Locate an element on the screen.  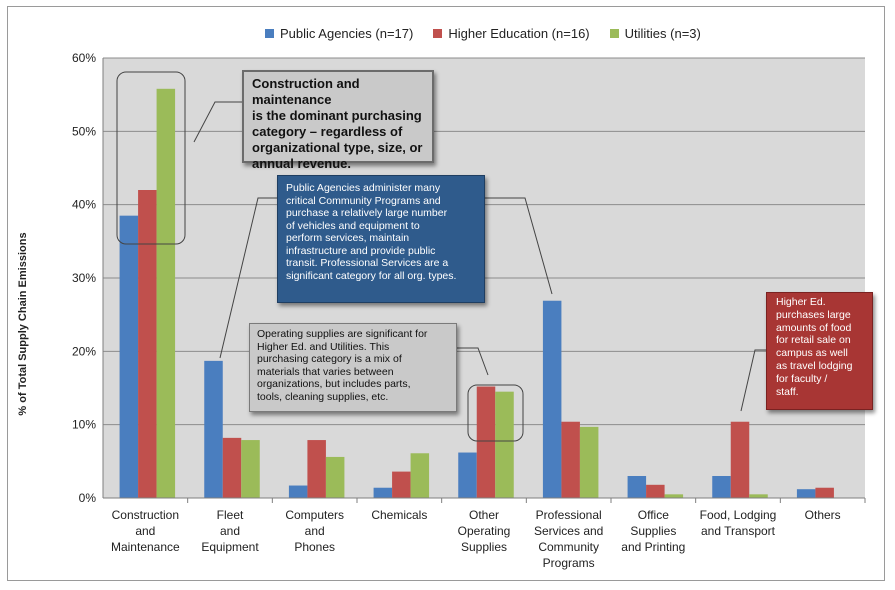
legend-item-public-agencies: Public Agencies (n=17) is located at coordinates (339, 33).